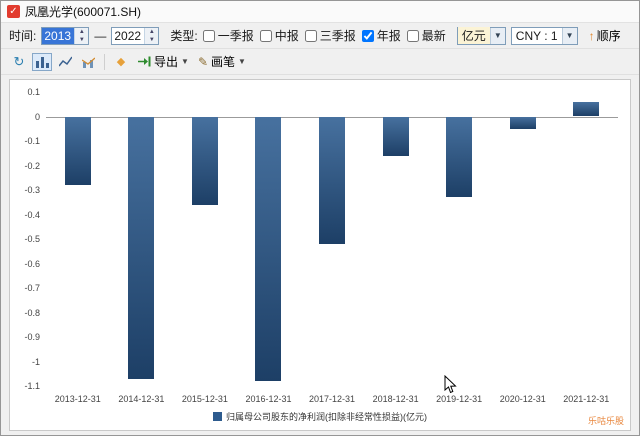 The width and height of the screenshot is (640, 436). I want to click on checked-checkbox-icon: ✓, so click(13, 11).